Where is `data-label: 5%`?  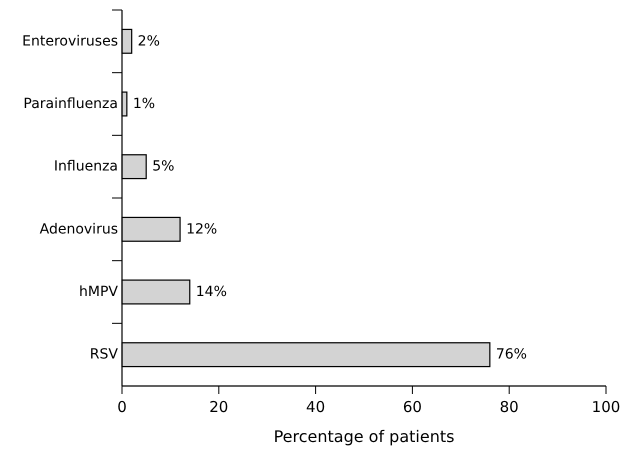
data-label: 5% is located at coordinates (163, 166).